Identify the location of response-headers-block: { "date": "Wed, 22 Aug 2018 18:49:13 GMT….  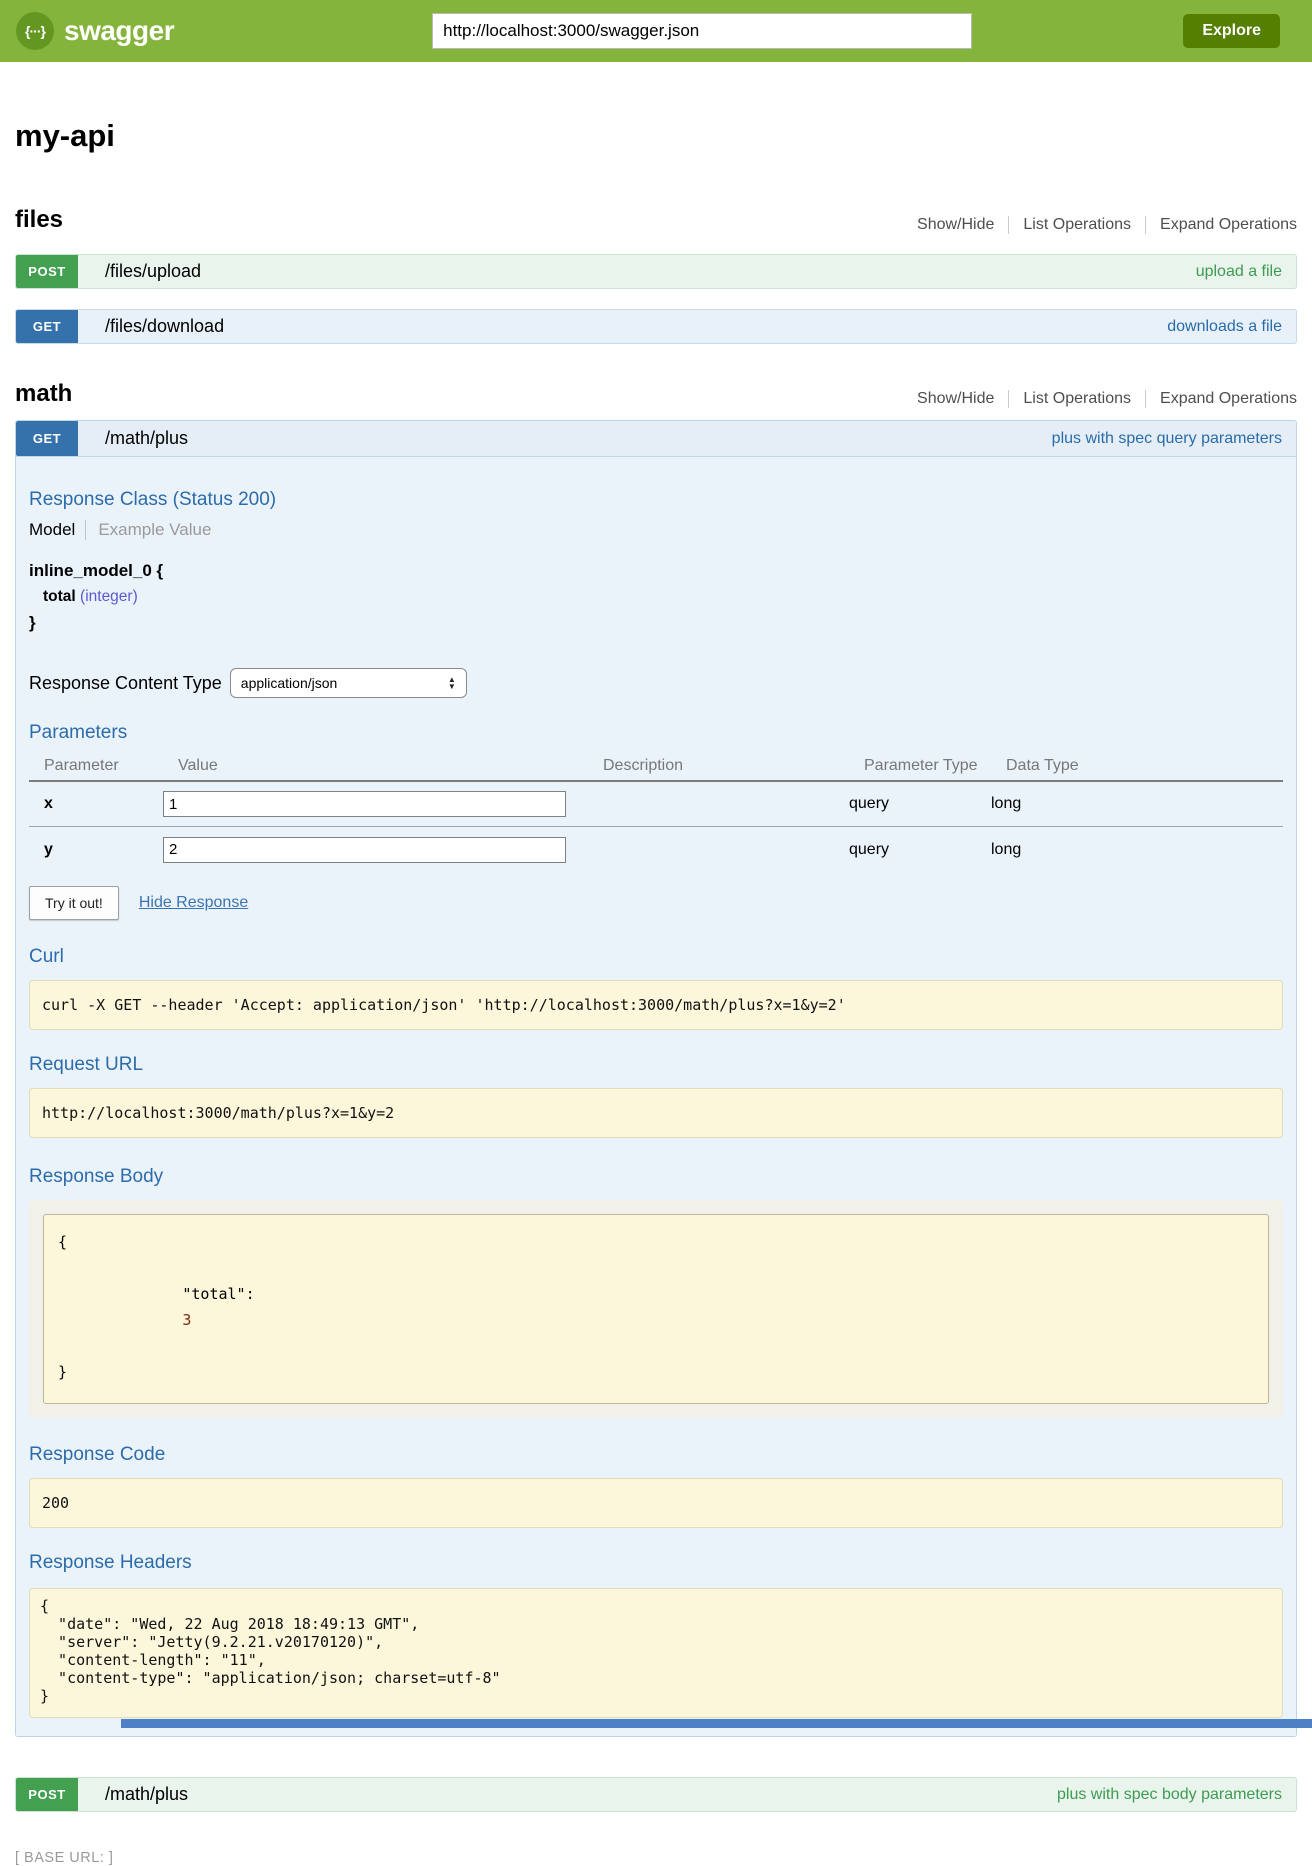
(656, 1653).